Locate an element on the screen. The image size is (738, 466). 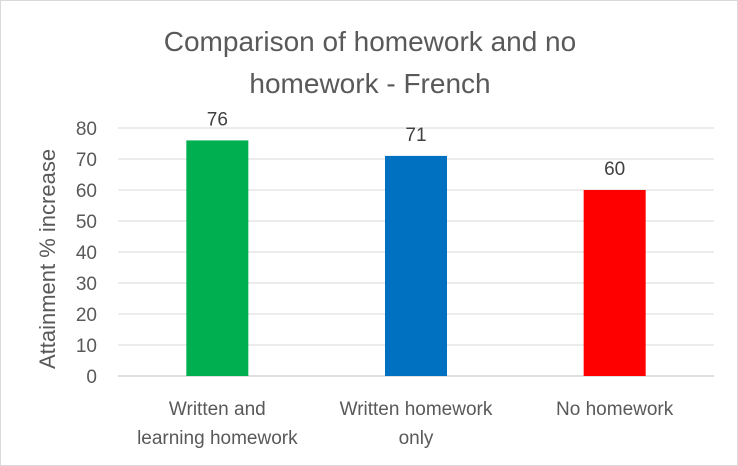
x-category-label: Written homework is located at coordinates (416, 409).